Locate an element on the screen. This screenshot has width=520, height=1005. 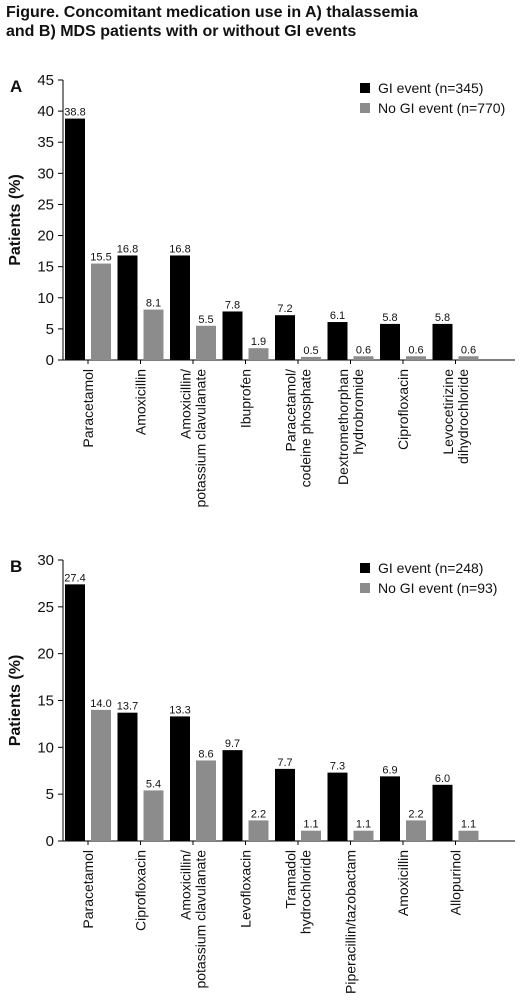
panel-b-data-label: 7.7 is located at coordinates (284, 763).